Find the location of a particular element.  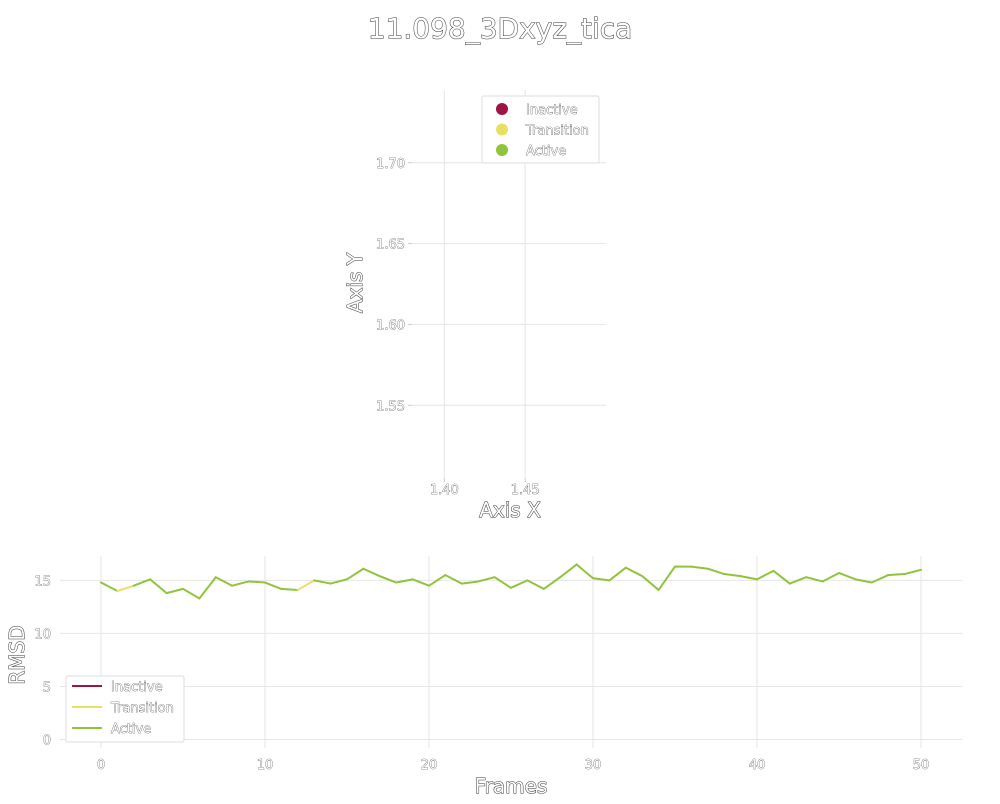

scatter-ticks: 1.40 1.45 1.55 1.60 1.65 1.70 is located at coordinates (458, 327).